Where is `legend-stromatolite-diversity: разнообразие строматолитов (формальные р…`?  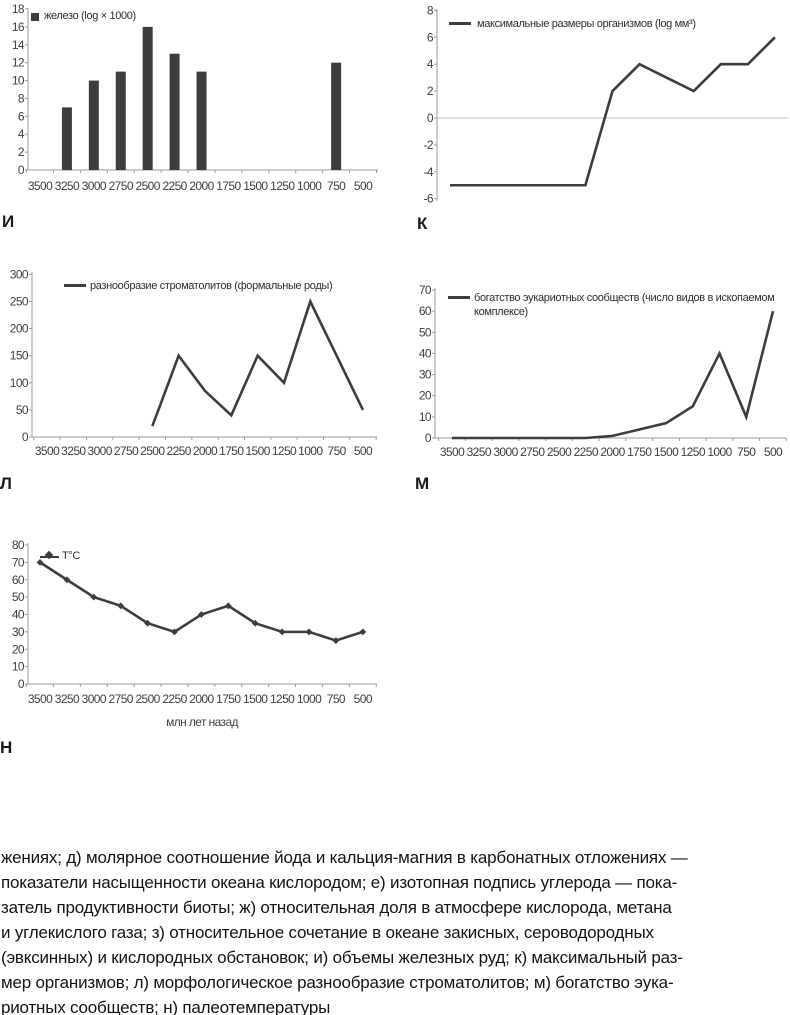 legend-stromatolite-diversity: разнообразие строматолитов (формальные р… is located at coordinates (211, 286).